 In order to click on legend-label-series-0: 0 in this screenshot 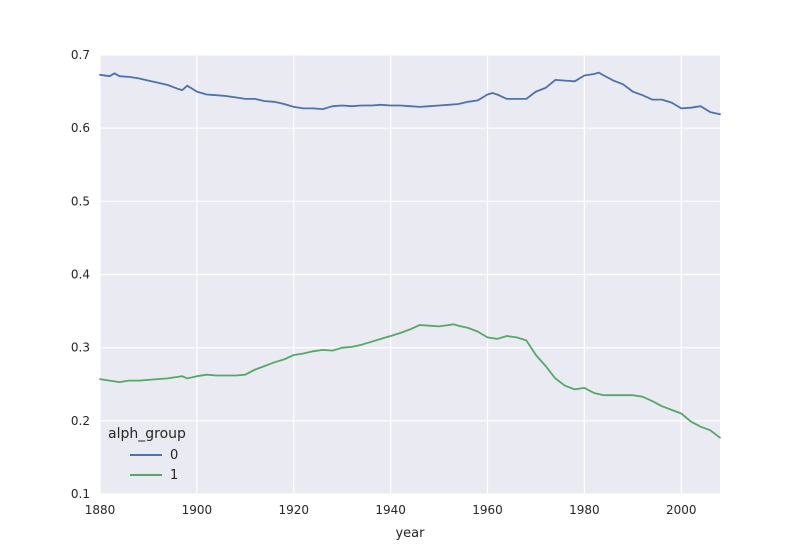, I will do `click(174, 455)`.